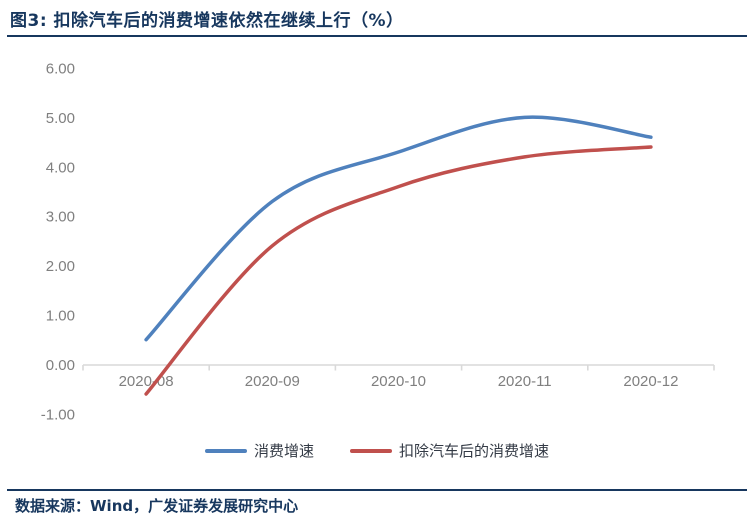 Image resolution: width=754 pixels, height=525 pixels. Describe the element at coordinates (650, 381) in the screenshot. I see `x-axis-tick-label: 2020-12` at that location.